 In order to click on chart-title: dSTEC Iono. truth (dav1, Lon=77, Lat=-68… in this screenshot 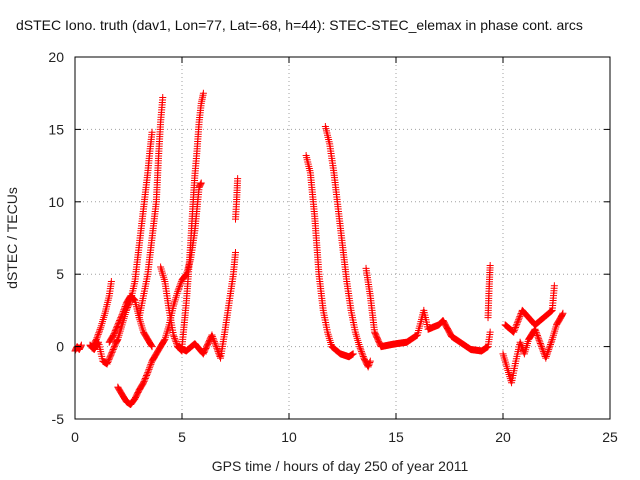, I will do `click(299, 25)`.